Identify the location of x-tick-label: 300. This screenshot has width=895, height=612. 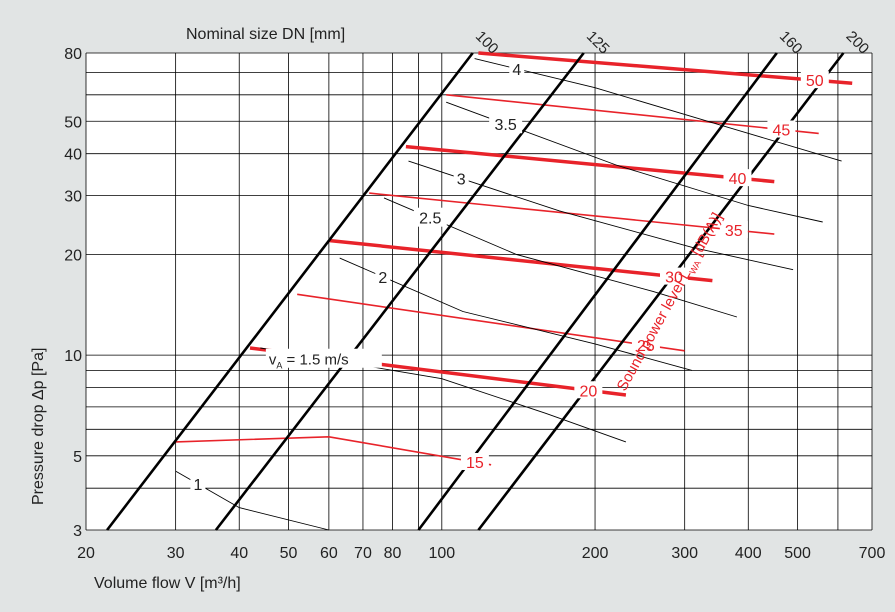
(684, 553).